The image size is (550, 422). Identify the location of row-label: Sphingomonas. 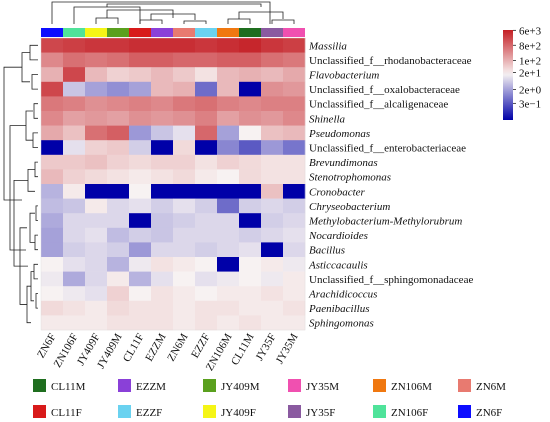
(341, 324).